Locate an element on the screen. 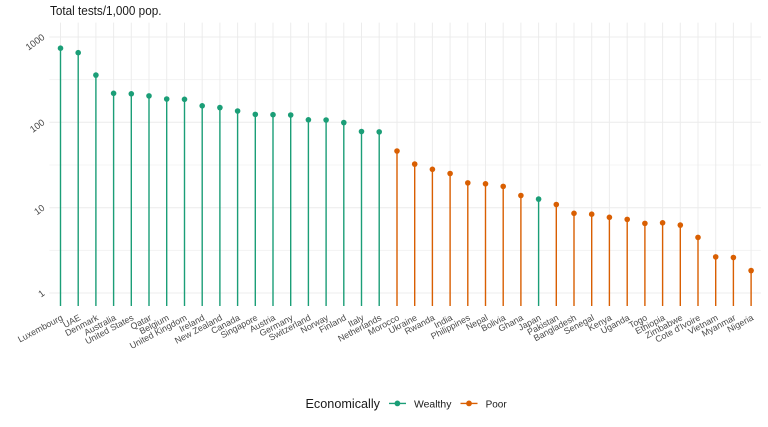 The width and height of the screenshot is (768, 427). svg-text: 1 is located at coordinates (41, 293).